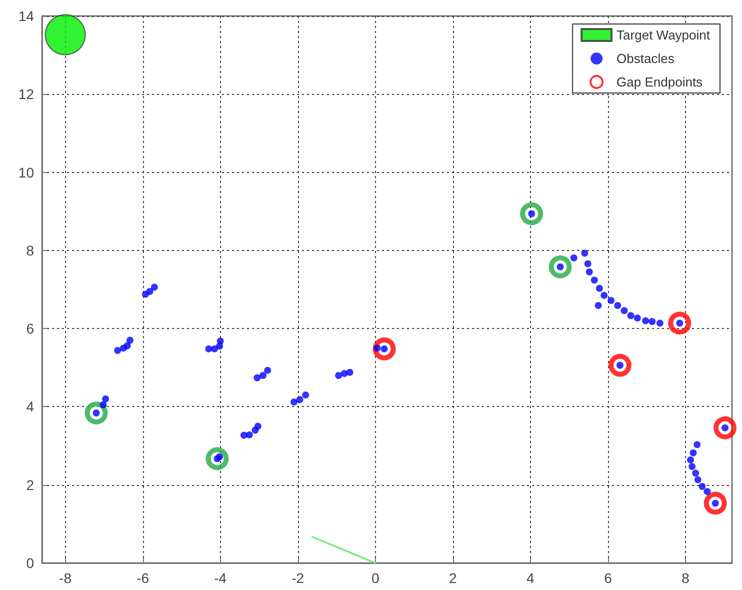 Image resolution: width=742 pixels, height=590 pixels. What do you see at coordinates (660, 82) in the screenshot?
I see `legend-label: Gap Endpoints` at bounding box center [660, 82].